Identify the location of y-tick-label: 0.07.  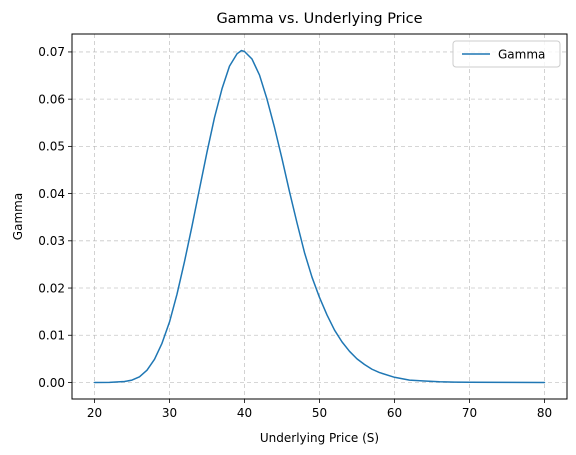
(51, 52).